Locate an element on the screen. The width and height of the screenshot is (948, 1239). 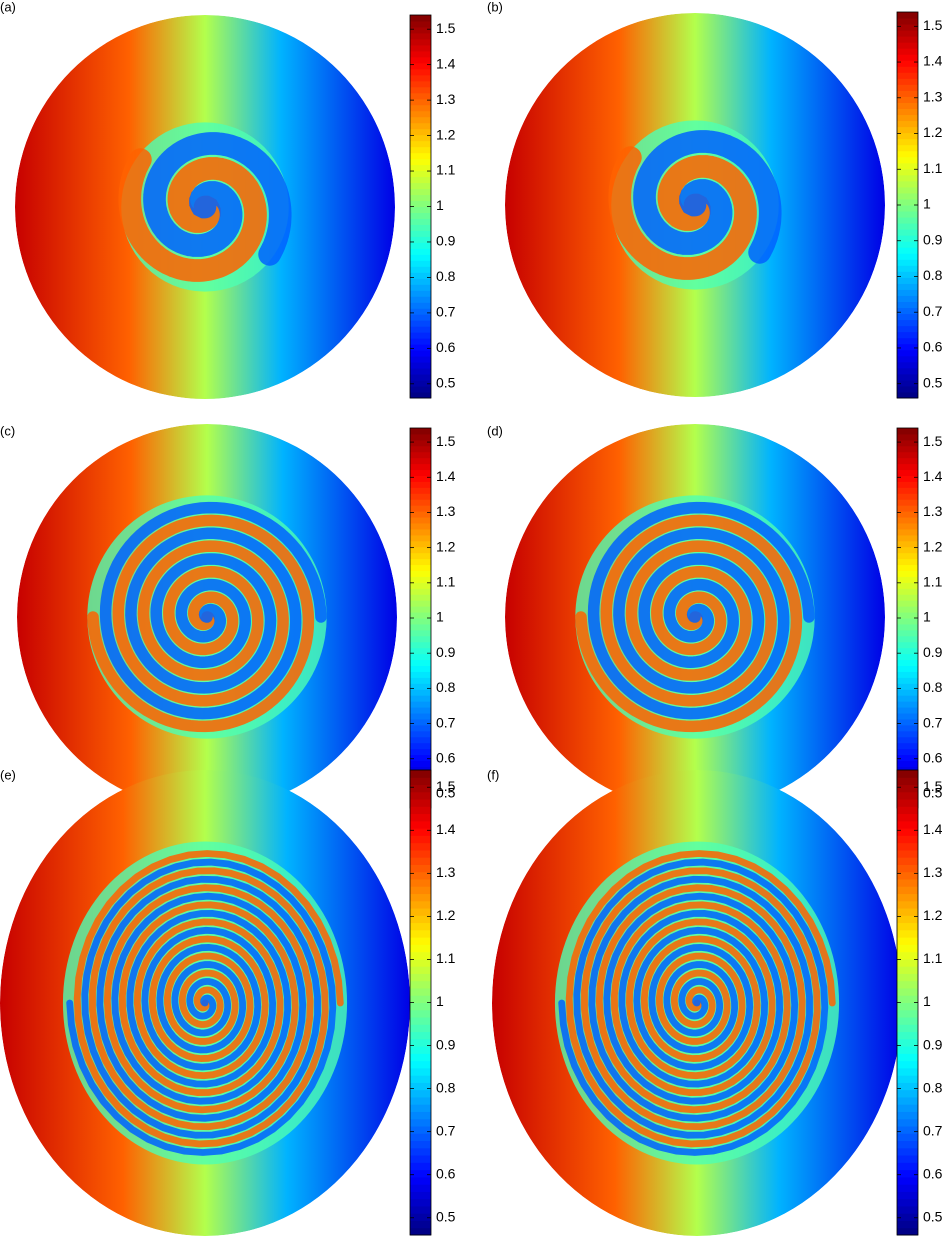
colorbar-tick-label: 0.9 is located at coordinates (446, 241).